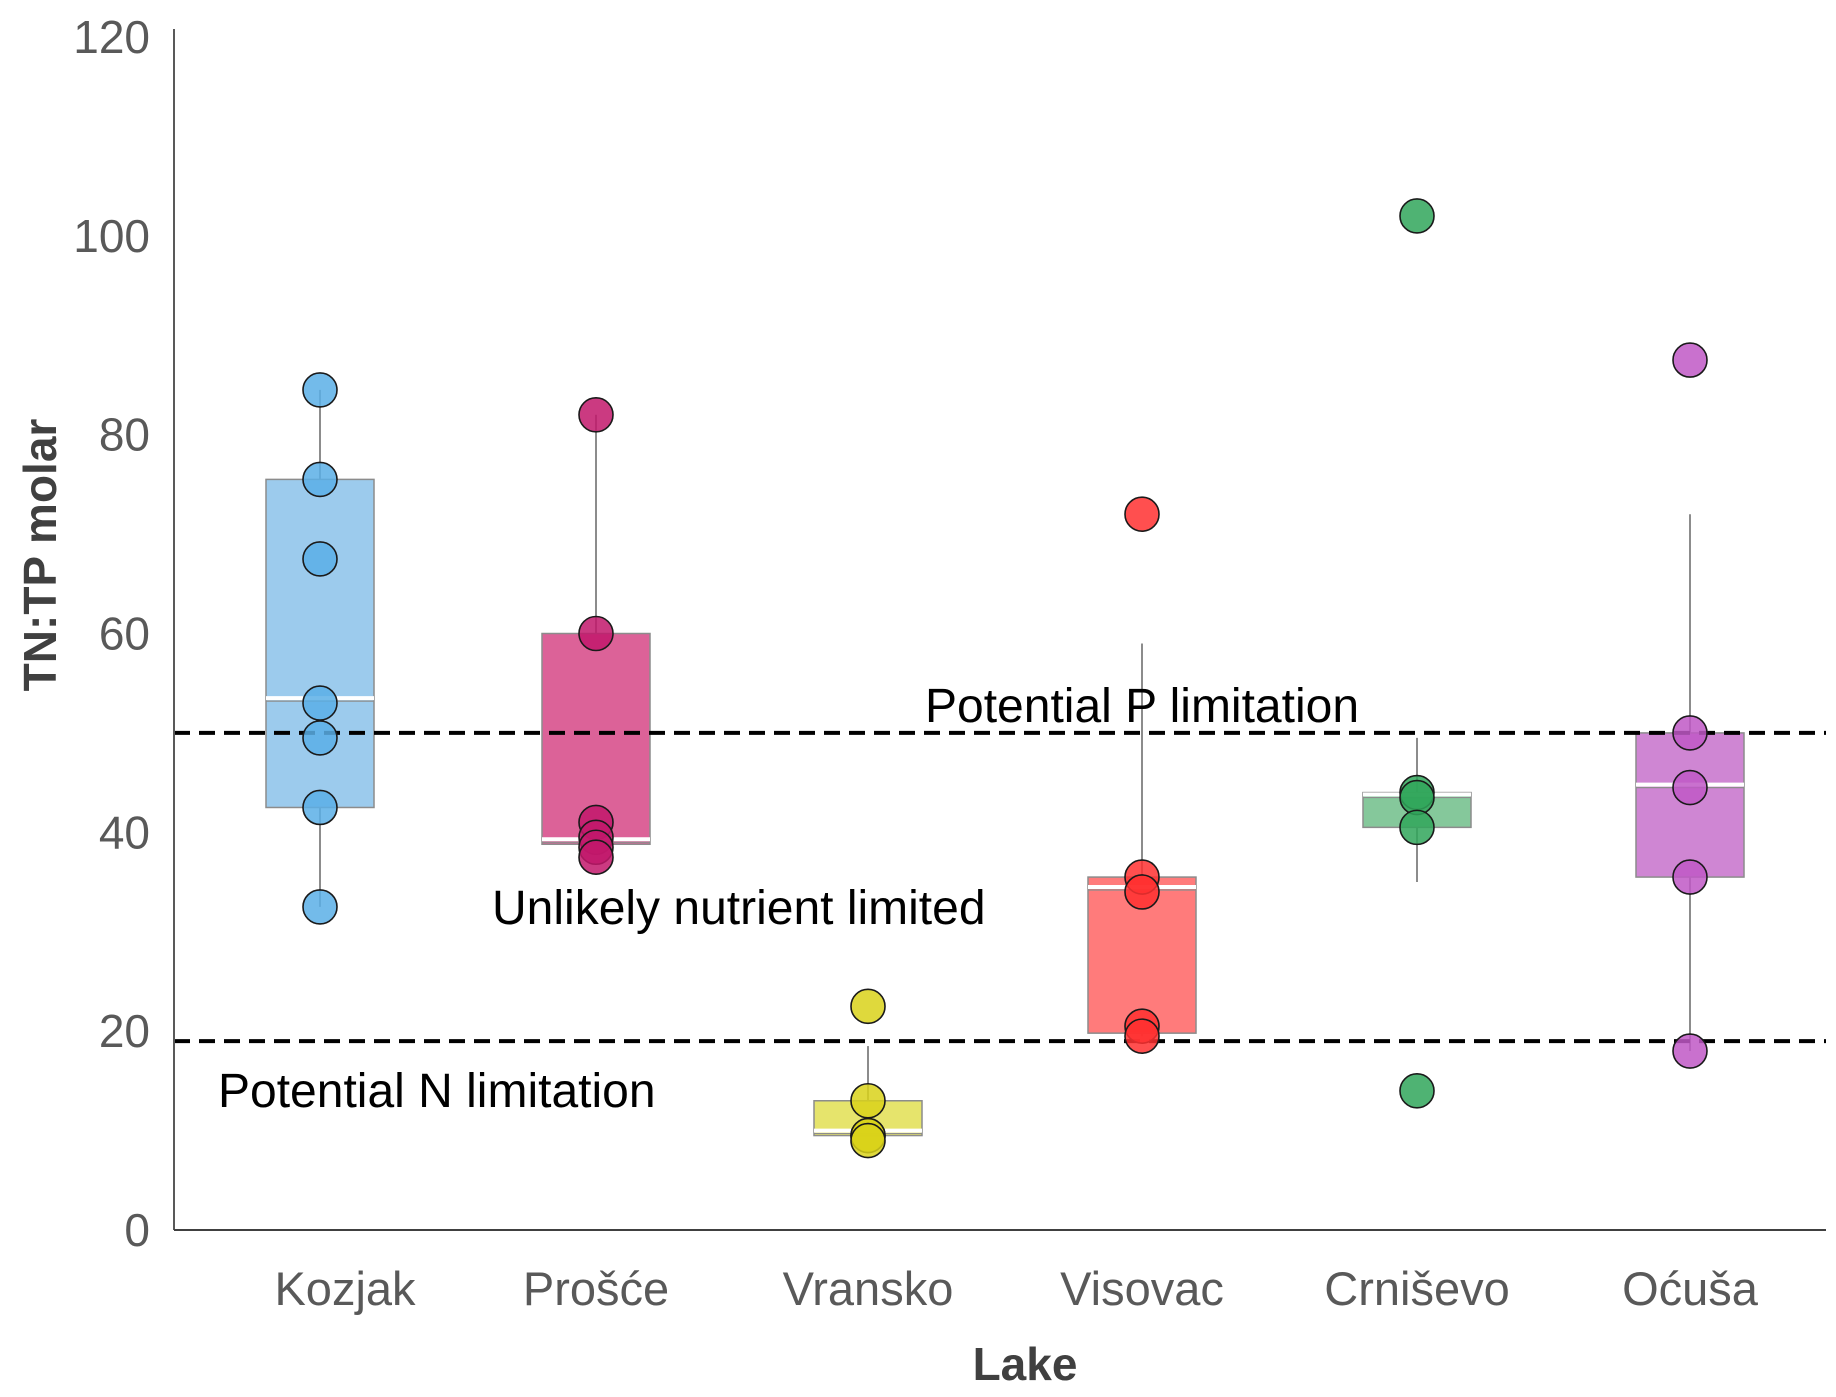  Describe the element at coordinates (868, 1288) in the screenshot. I see `x-tick-label: Vransko` at that location.